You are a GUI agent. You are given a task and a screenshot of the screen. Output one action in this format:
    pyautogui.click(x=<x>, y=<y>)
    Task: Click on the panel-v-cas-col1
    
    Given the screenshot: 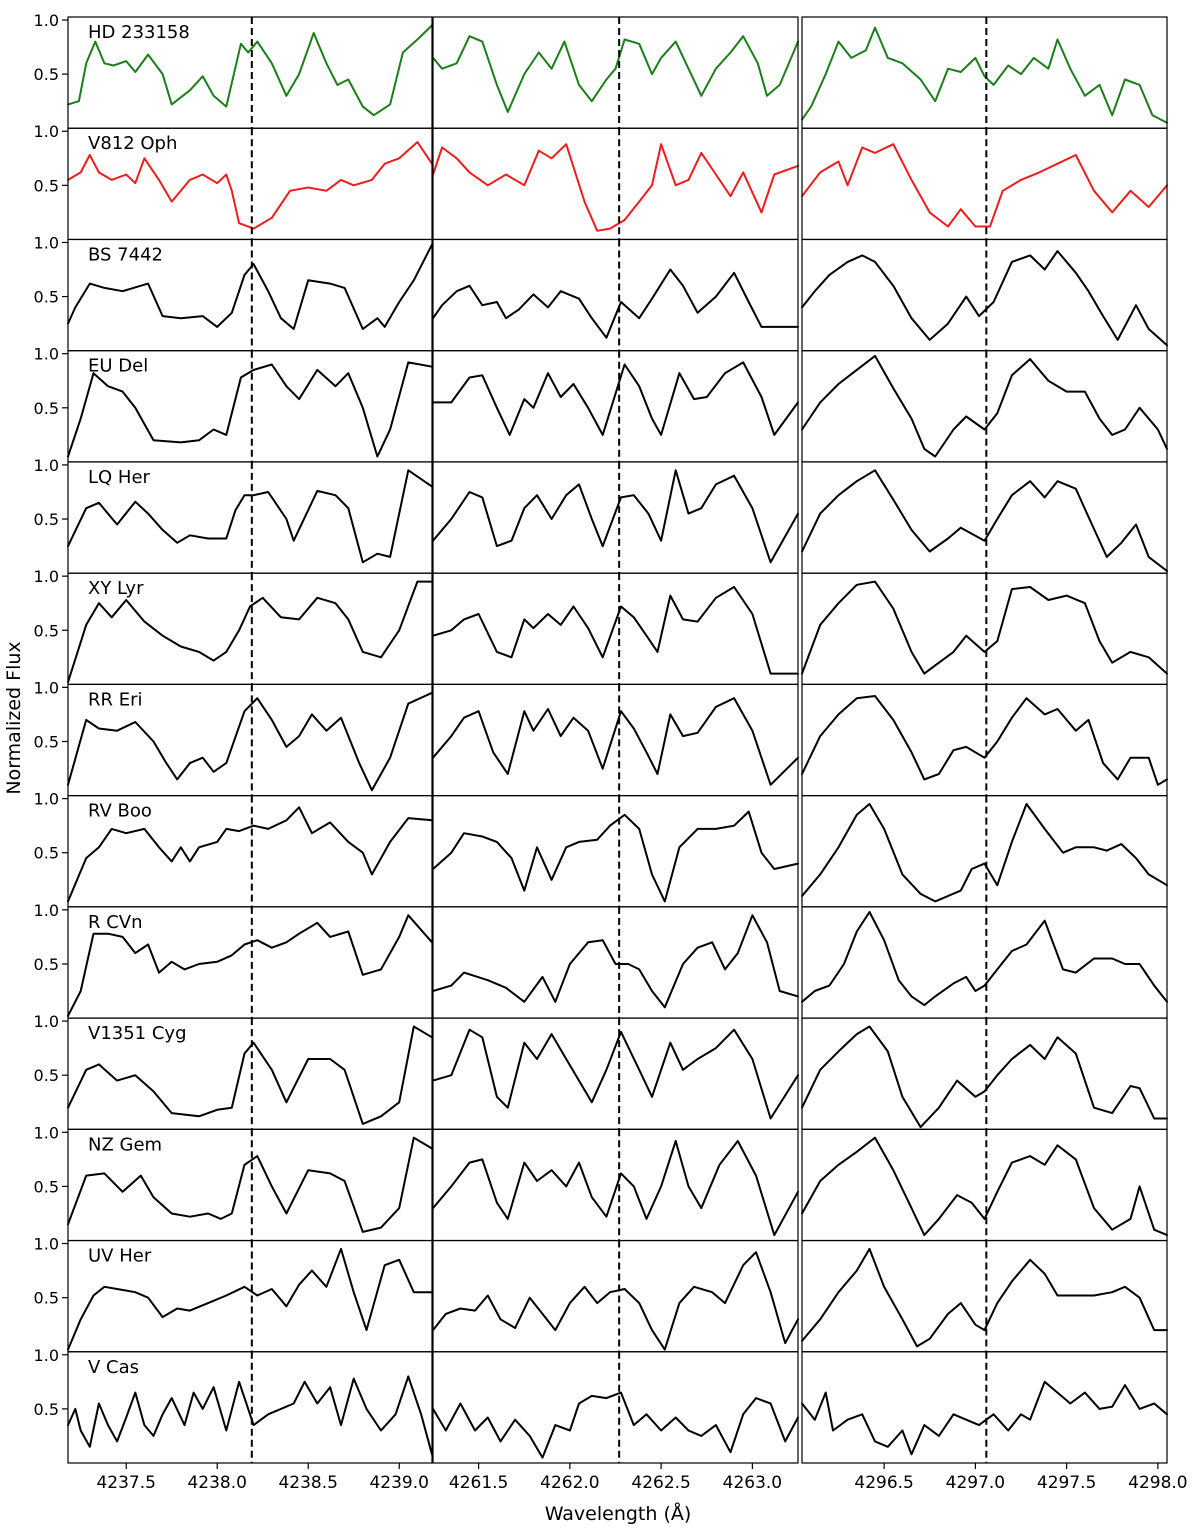 What is the action you would take?
    pyautogui.click(x=250, y=1407)
    